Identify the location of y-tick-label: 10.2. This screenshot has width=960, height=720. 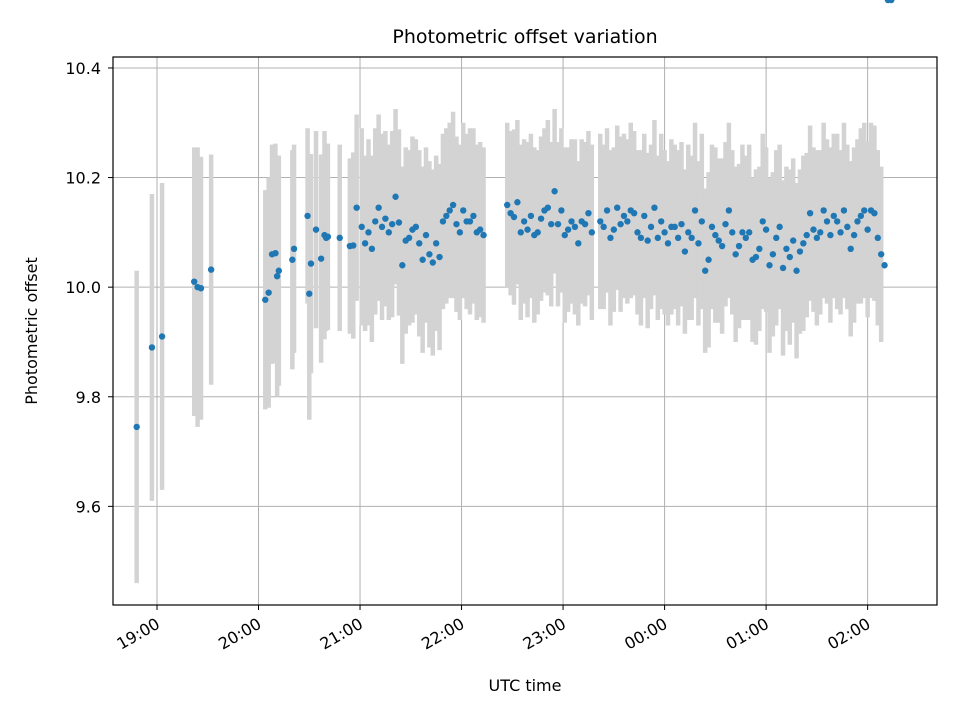
(83, 178).